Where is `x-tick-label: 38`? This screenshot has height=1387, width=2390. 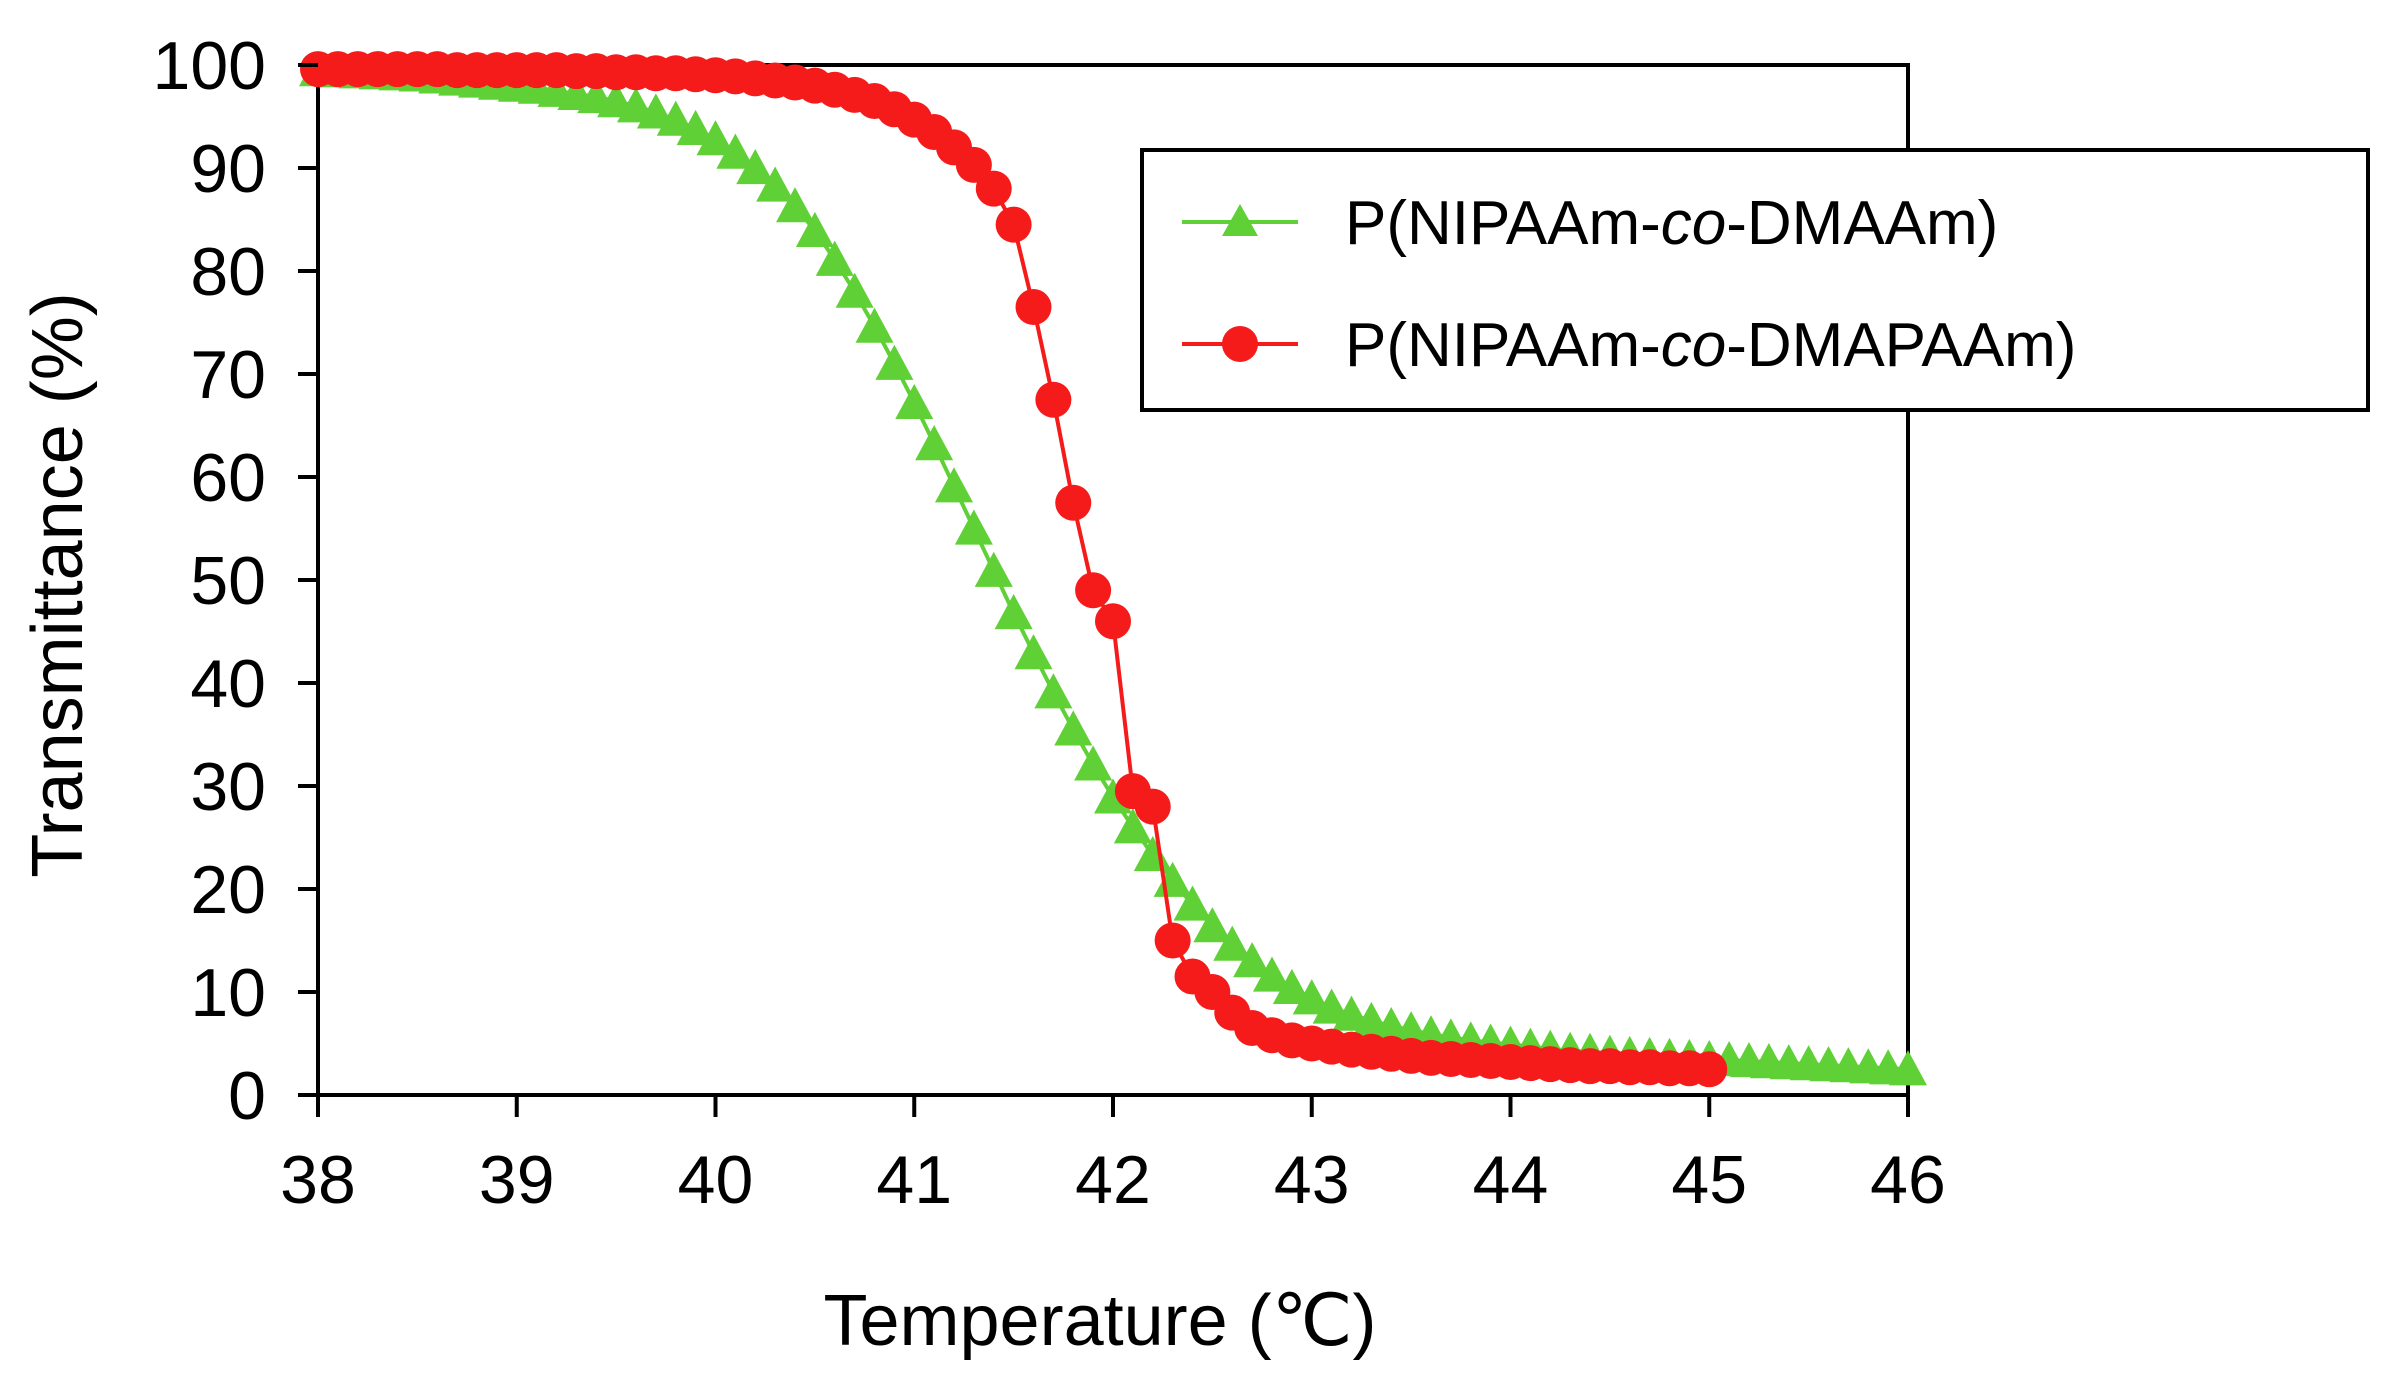 x-tick-label: 38 is located at coordinates (318, 1180).